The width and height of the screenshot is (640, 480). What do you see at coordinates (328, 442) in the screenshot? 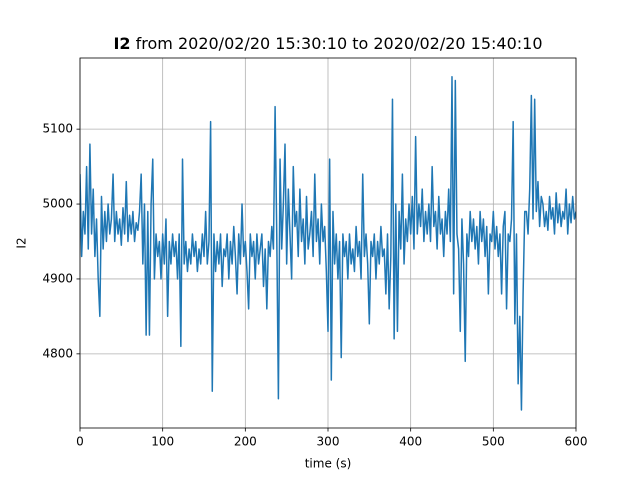
I see `x-tick-label: 300` at bounding box center [328, 442].